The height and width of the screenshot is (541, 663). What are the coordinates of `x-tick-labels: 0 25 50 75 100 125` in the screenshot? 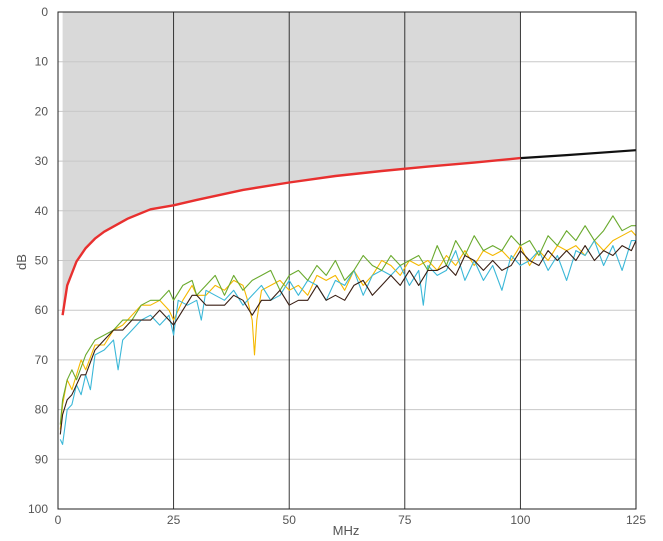 It's located at (351, 520).